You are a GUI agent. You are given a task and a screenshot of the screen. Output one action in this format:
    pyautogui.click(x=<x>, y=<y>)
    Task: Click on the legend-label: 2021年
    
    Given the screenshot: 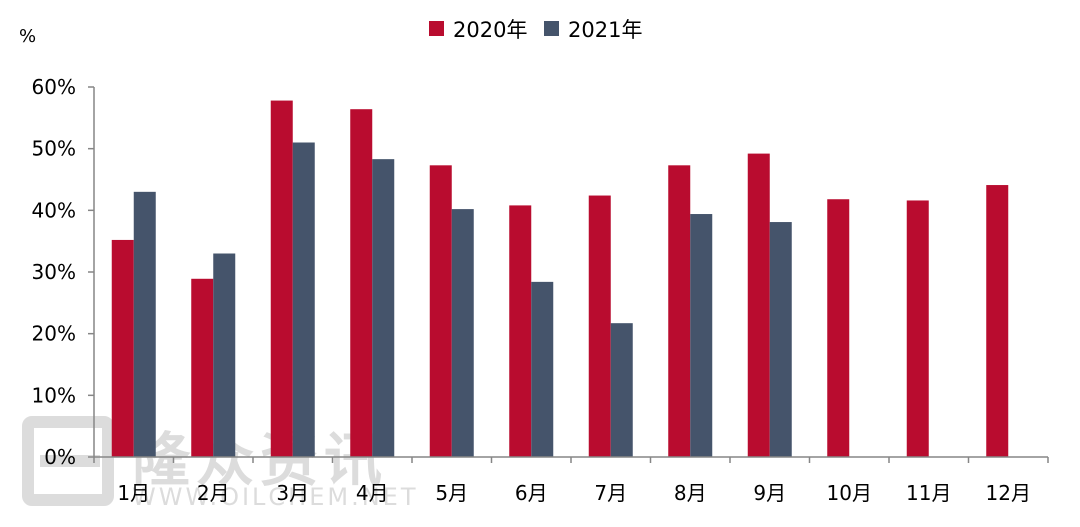 What is the action you would take?
    pyautogui.click(x=605, y=30)
    